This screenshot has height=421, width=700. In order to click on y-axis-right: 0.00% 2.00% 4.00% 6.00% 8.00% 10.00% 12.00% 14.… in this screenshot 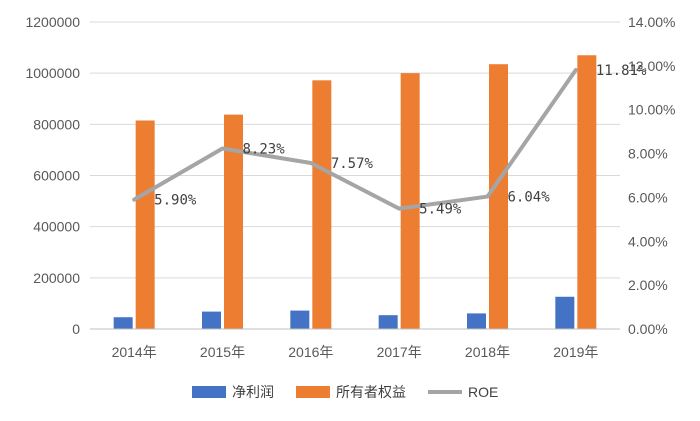, I will do `click(651, 175)`.